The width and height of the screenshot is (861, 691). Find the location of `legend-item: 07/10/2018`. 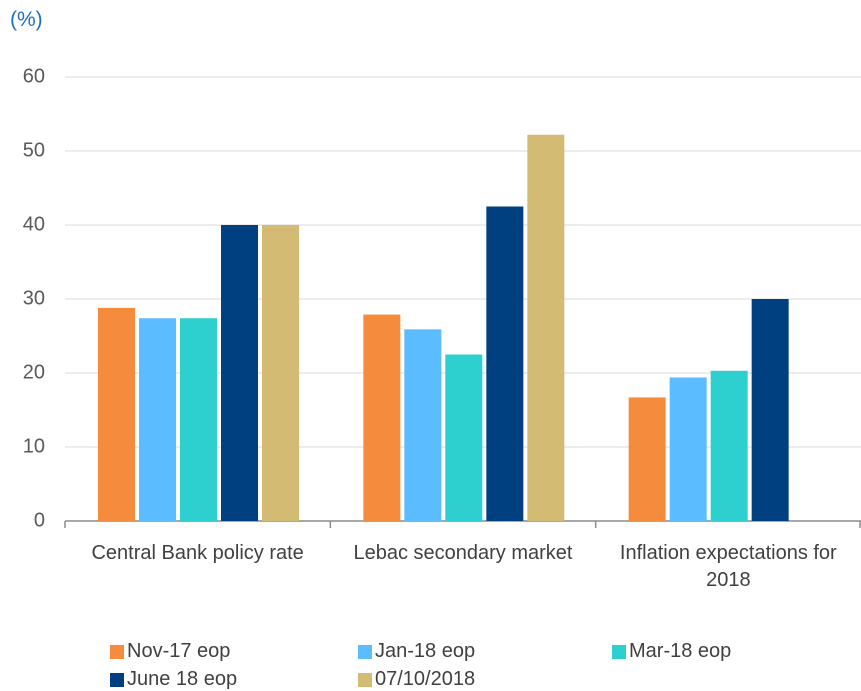

legend-item: 07/10/2018 is located at coordinates (416, 679).